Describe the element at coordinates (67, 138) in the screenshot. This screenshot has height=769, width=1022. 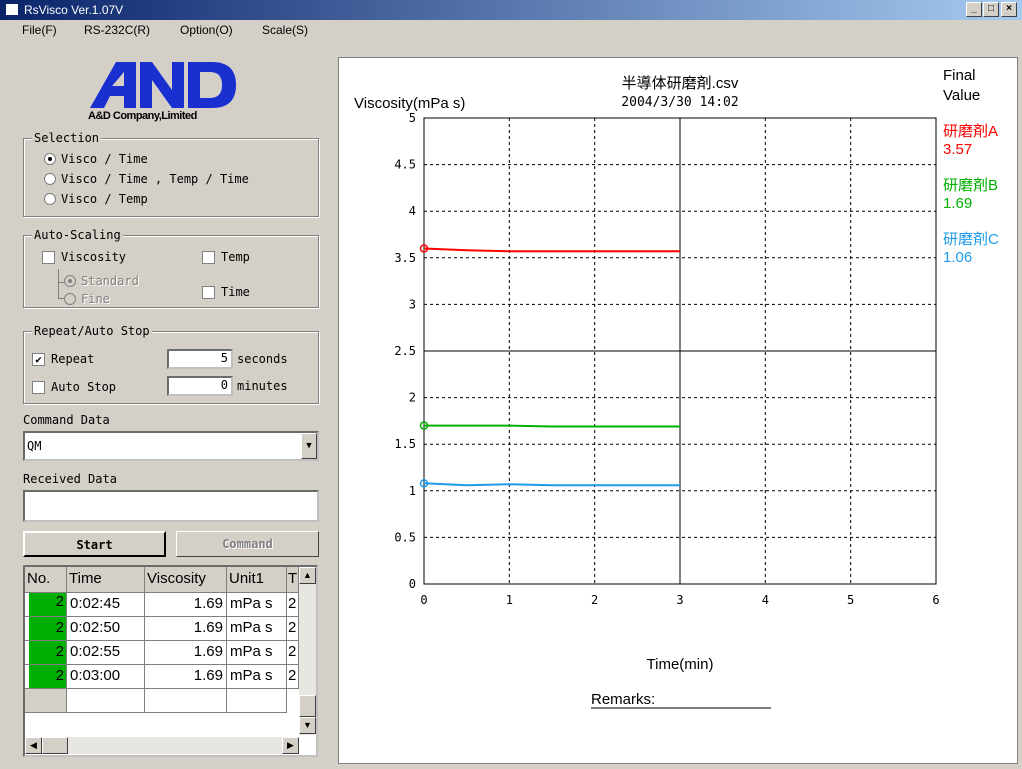
I see `selection-label: Selection` at that location.